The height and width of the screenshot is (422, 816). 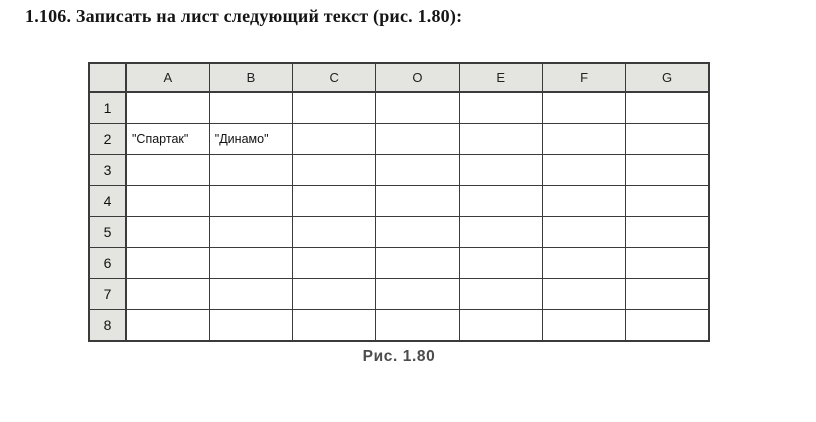 What do you see at coordinates (251, 139) in the screenshot?
I see `cell-b2: "Динамо"` at bounding box center [251, 139].